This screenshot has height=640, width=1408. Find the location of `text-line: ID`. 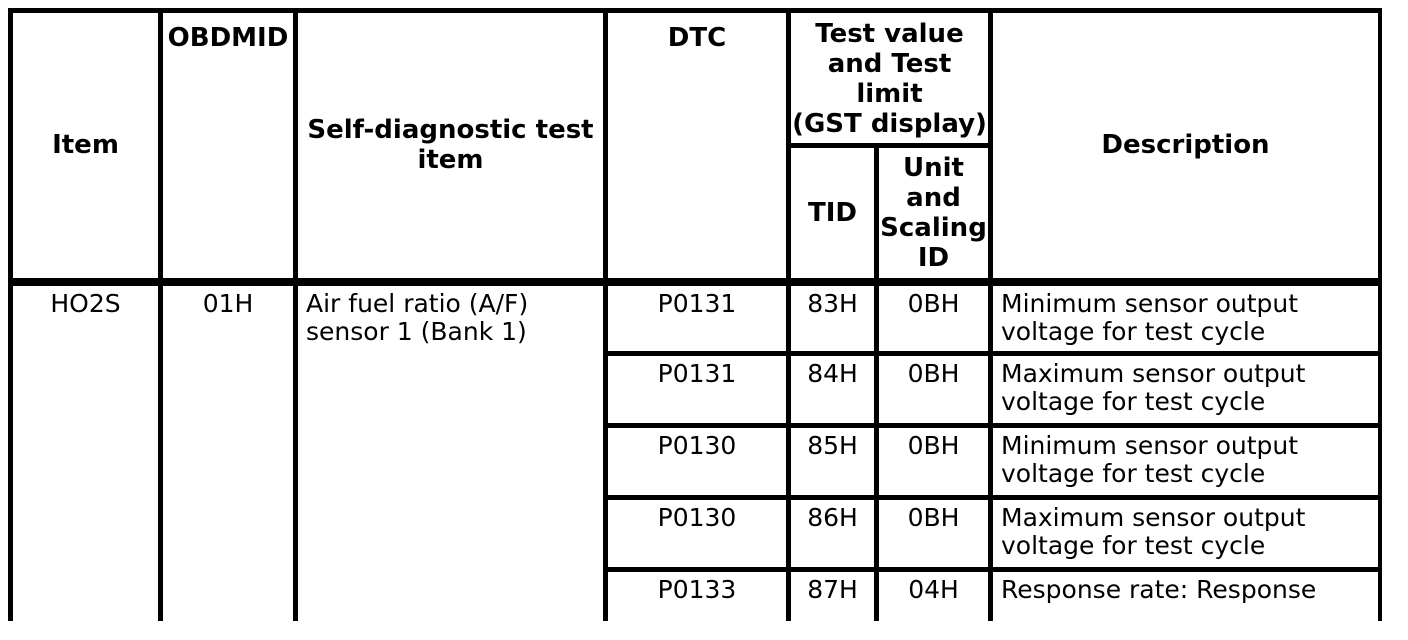

text-line: ID is located at coordinates (933, 257).